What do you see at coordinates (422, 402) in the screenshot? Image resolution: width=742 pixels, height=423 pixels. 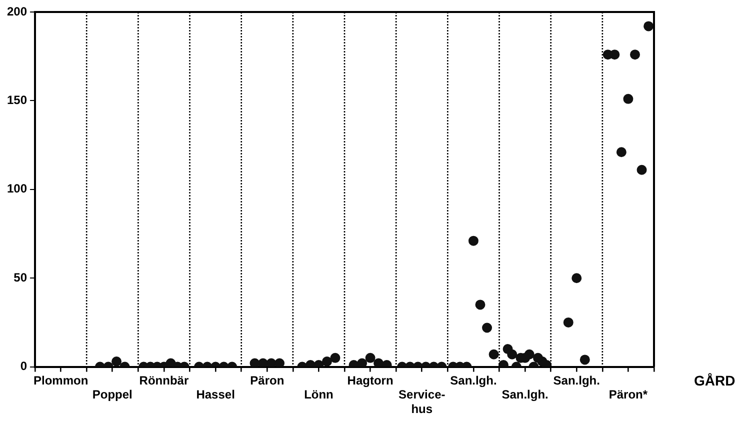 I see `x-tick-label: Service-hus` at bounding box center [422, 402].